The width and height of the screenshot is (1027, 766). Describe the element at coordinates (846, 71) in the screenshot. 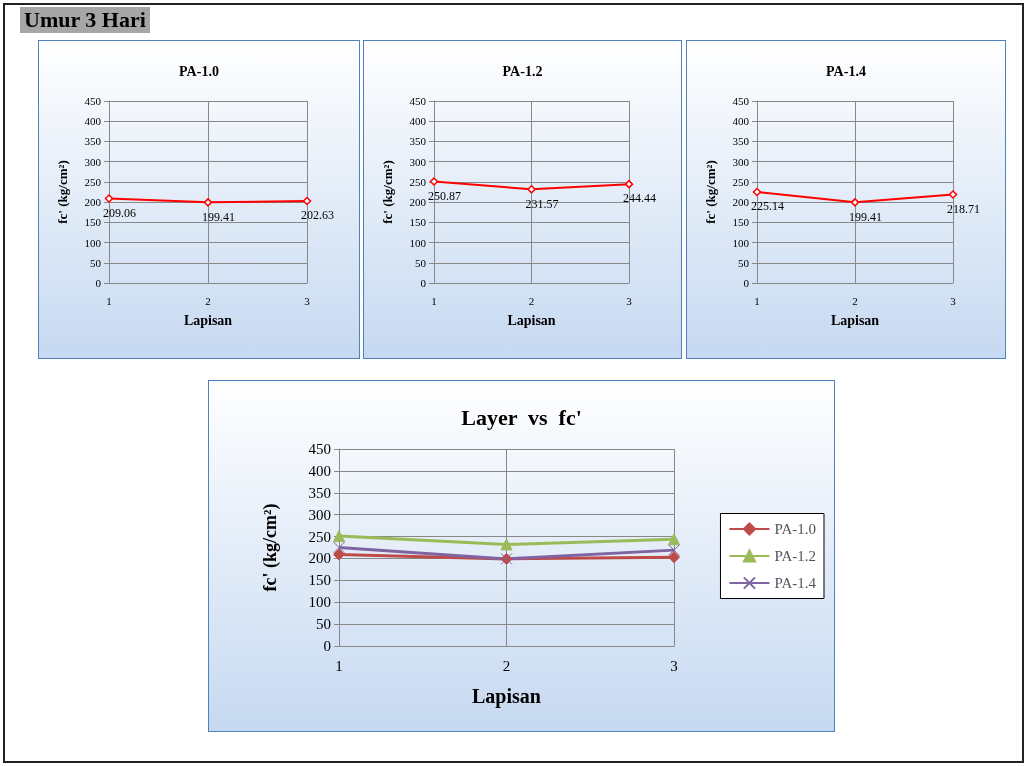

I see `chart-title: PA-1.4` at that location.